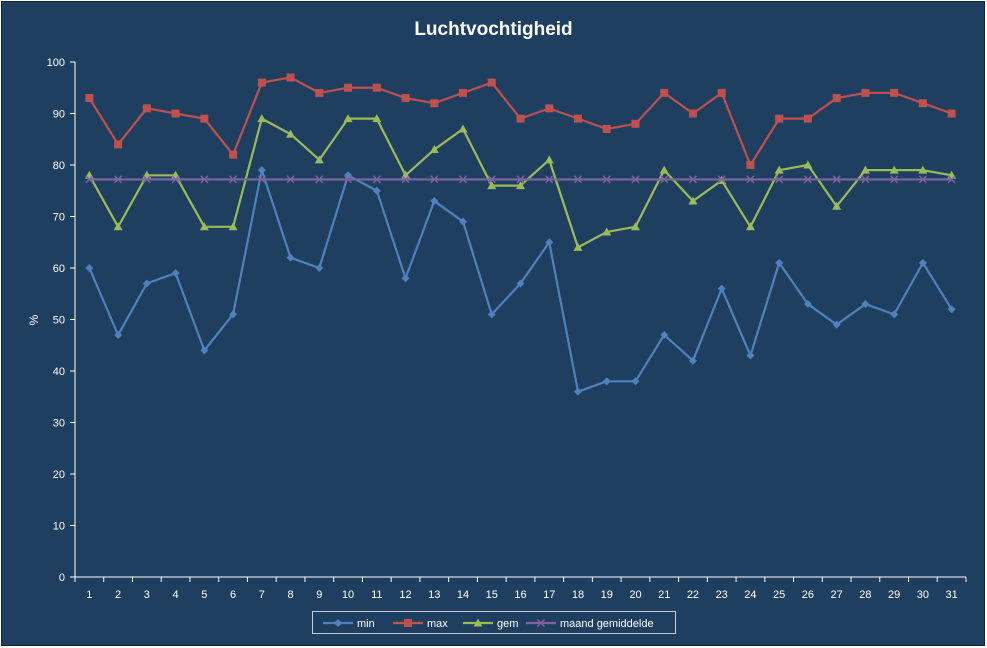  What do you see at coordinates (507, 624) in the screenshot?
I see `legend-label: gem` at bounding box center [507, 624].